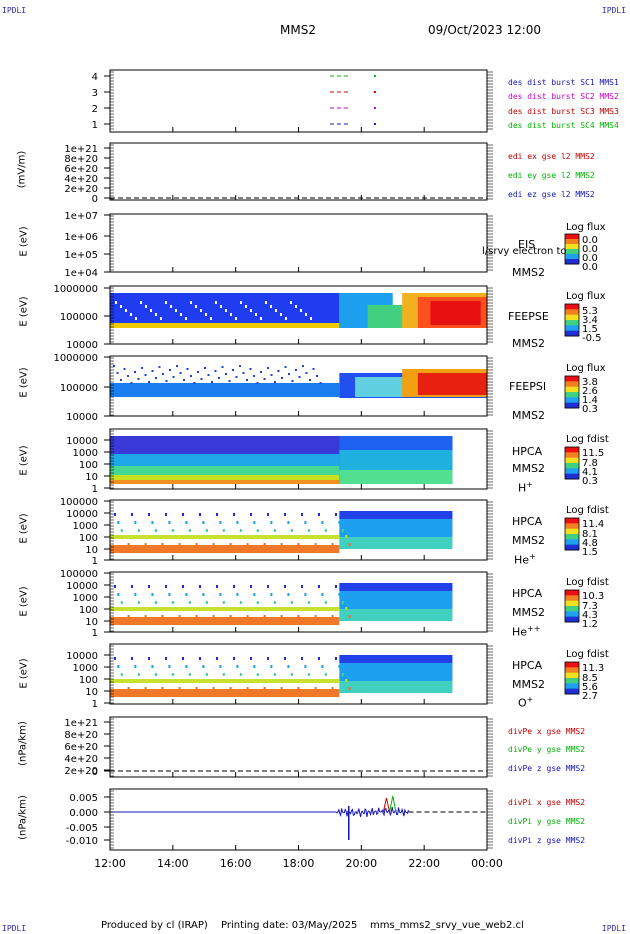 Image resolution: width=630 pixels, height=934 pixels. Describe the element at coordinates (396, 460) in the screenshot. I see `spectrogram-hpca-h-g` at that location.